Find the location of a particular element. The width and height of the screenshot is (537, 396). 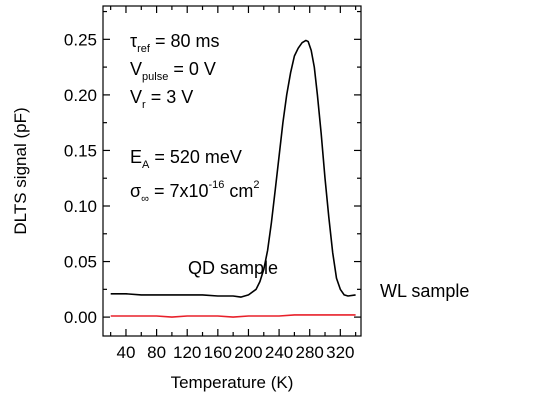

x-tick-label: 200 is located at coordinates (248, 352).